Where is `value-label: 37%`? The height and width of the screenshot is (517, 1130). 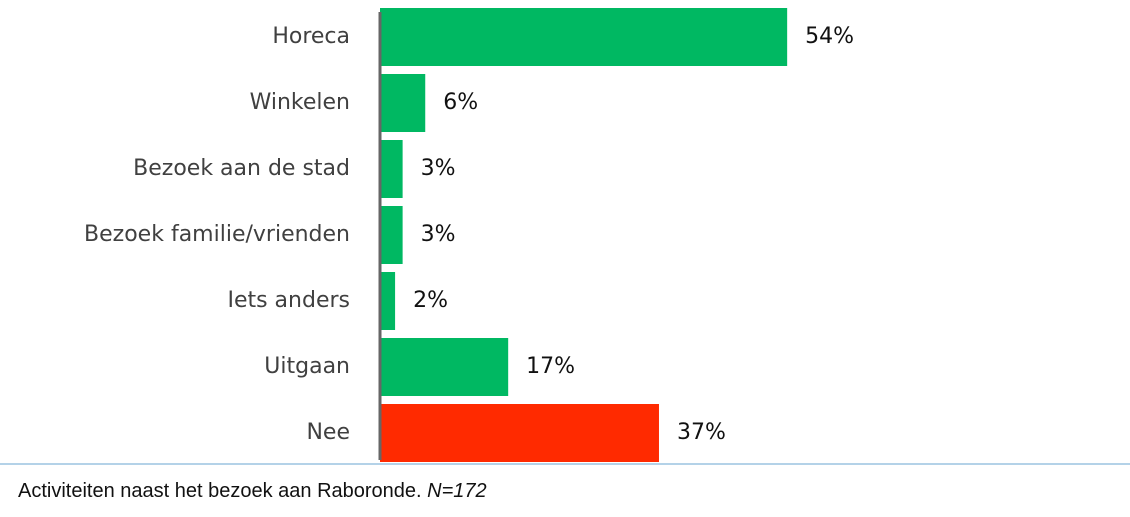 value-label: 37% is located at coordinates (701, 432).